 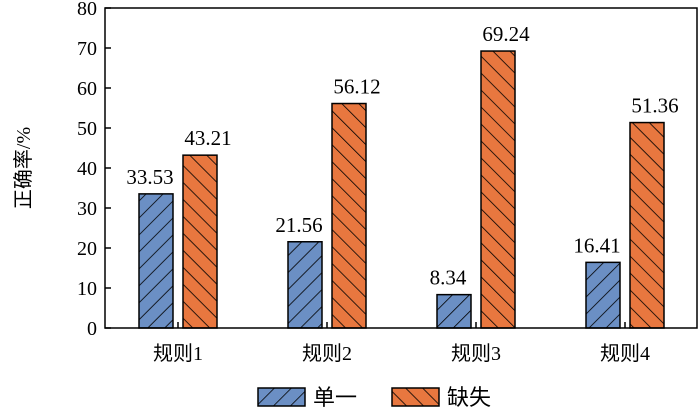 I want to click on data-label: 43.21, so click(x=207, y=138).